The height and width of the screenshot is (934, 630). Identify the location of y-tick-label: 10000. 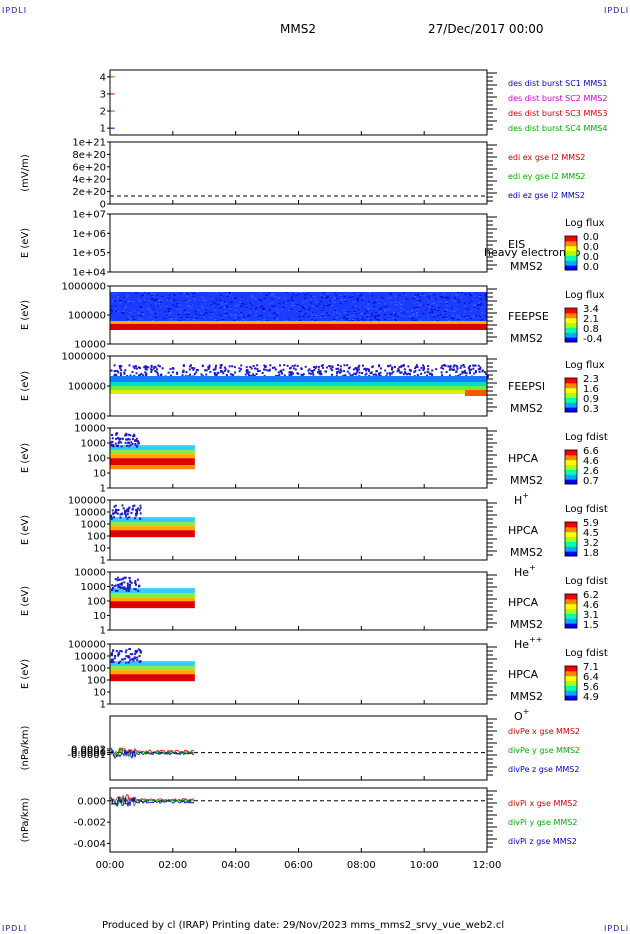
(90, 657).